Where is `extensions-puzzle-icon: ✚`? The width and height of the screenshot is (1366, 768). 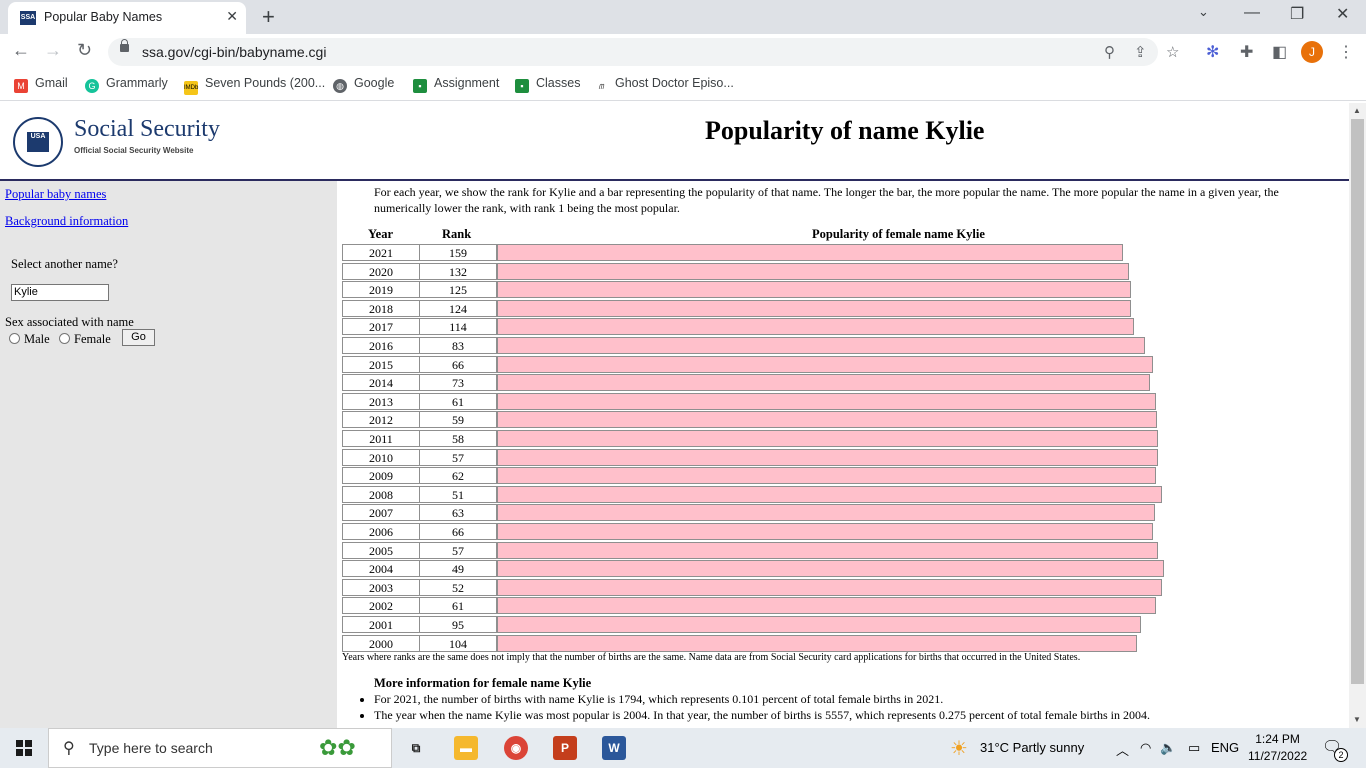
extensions-puzzle-icon: ✚ is located at coordinates (1247, 52).